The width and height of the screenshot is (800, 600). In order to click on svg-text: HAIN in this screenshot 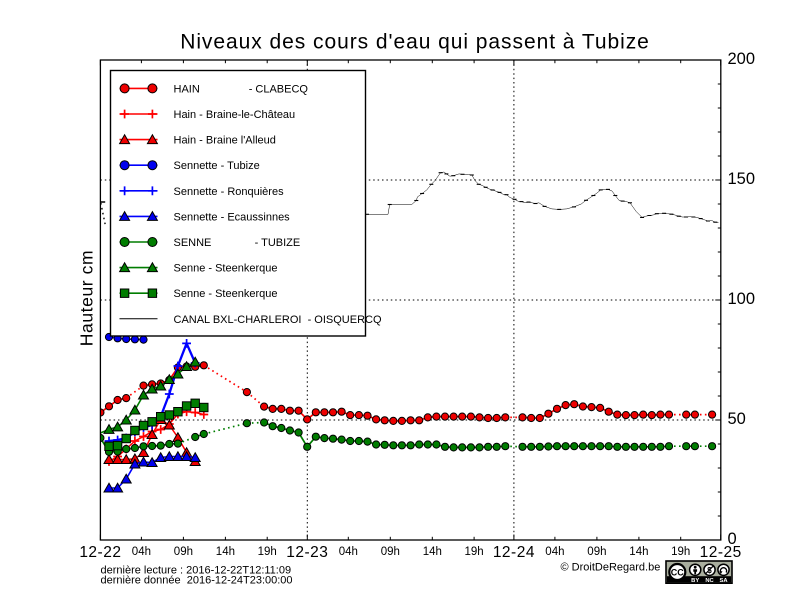, I will do `click(187, 89)`.